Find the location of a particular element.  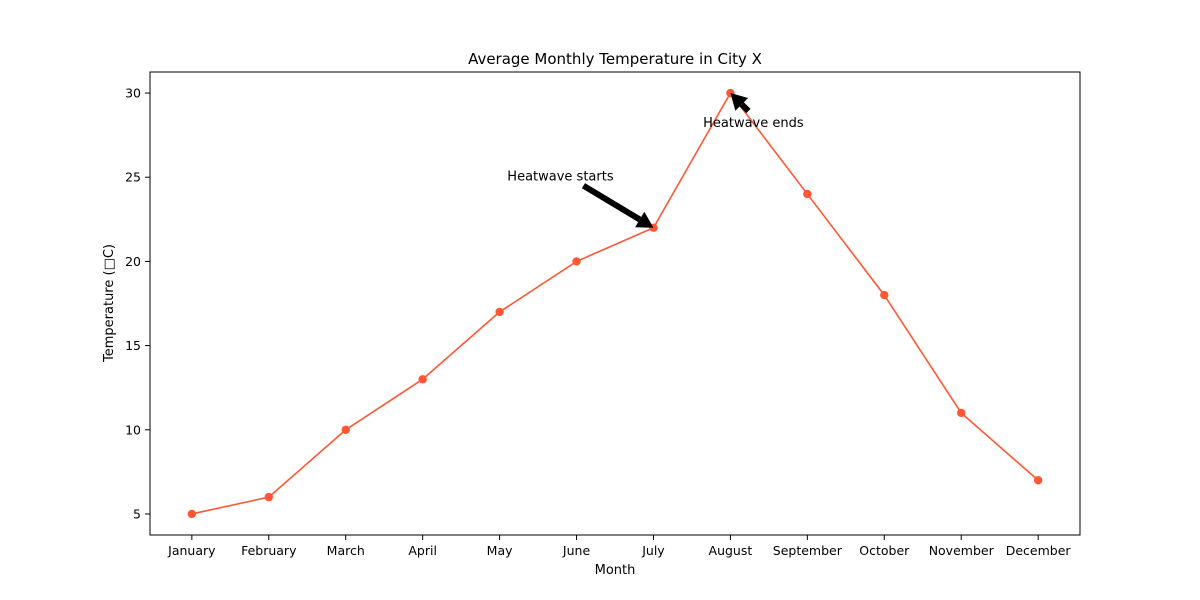

y-tick-label: 5 is located at coordinates (137, 513).